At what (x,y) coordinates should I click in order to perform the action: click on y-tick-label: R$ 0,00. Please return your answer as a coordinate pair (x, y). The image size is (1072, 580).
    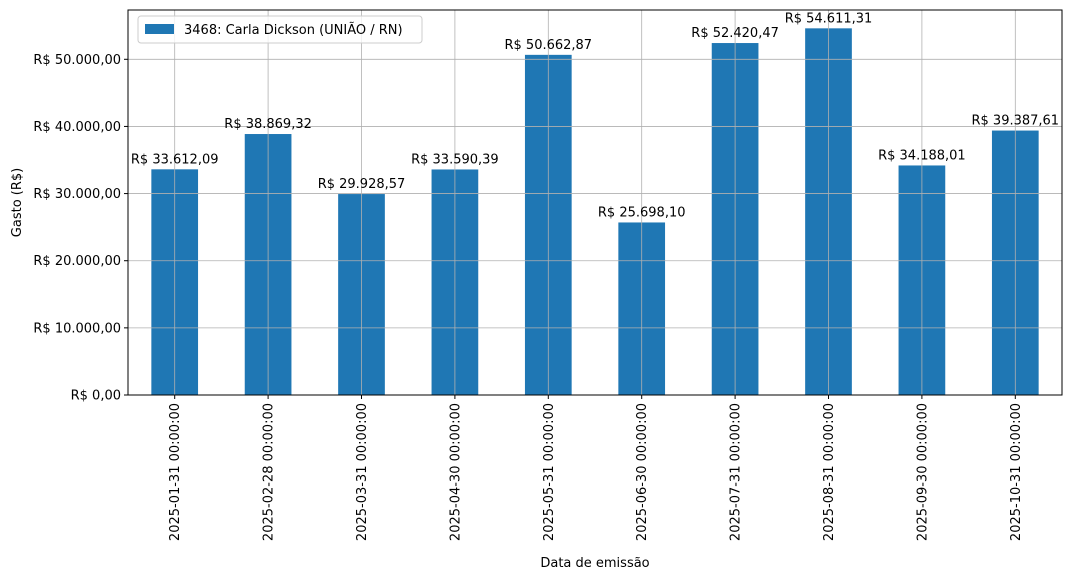
    Looking at the image, I should click on (96, 396).